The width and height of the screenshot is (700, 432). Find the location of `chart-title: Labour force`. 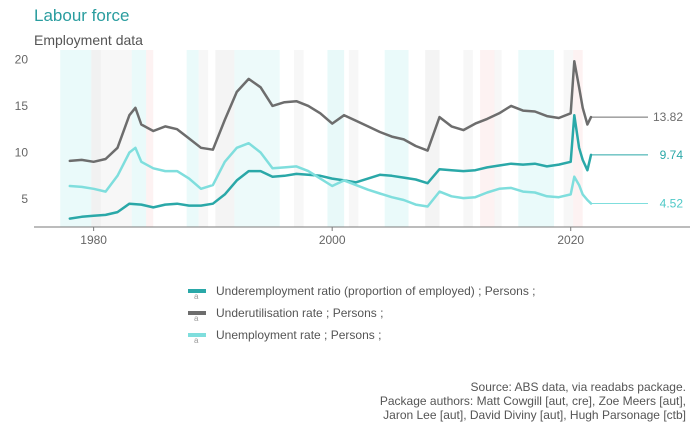

chart-title: Labour force is located at coordinates (82, 15).